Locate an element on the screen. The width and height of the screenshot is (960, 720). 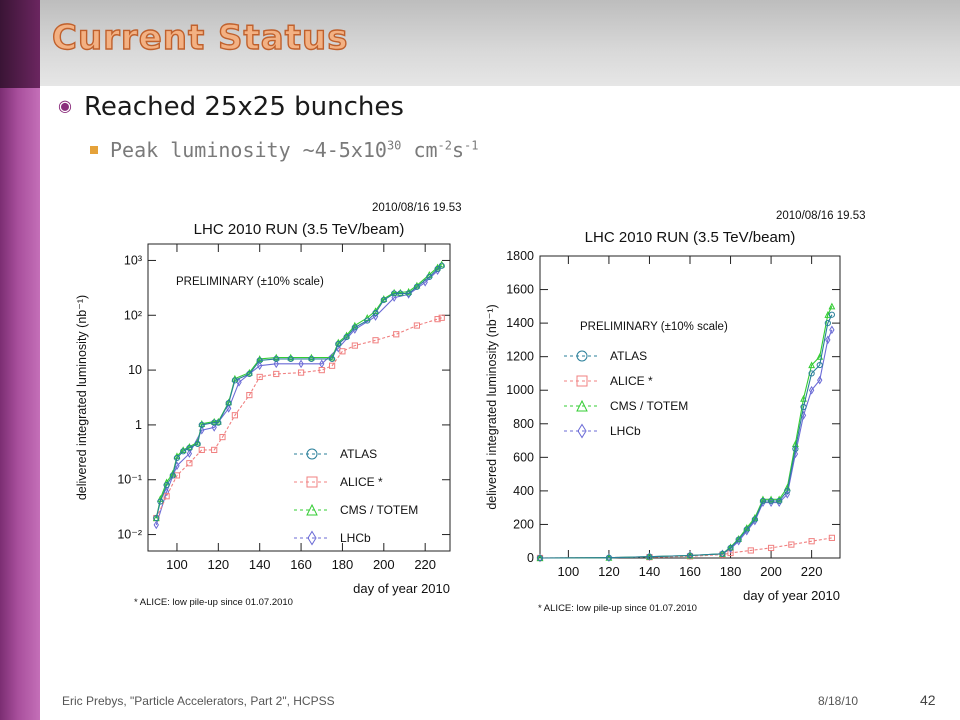
y-tick-label: 1 is located at coordinates (138, 425).